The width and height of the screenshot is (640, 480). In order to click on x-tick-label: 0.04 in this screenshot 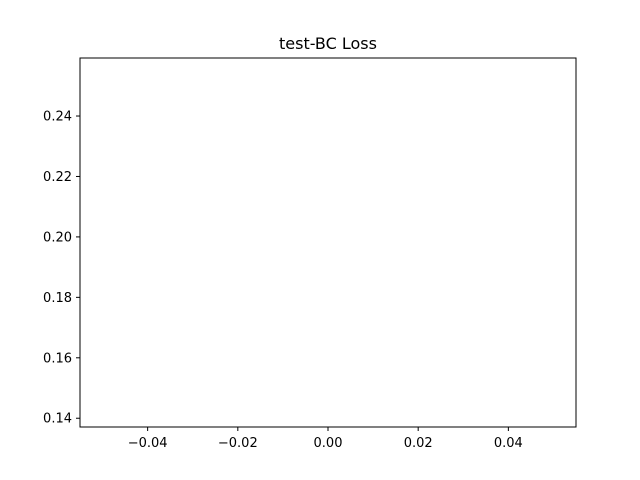, I will do `click(508, 443)`.